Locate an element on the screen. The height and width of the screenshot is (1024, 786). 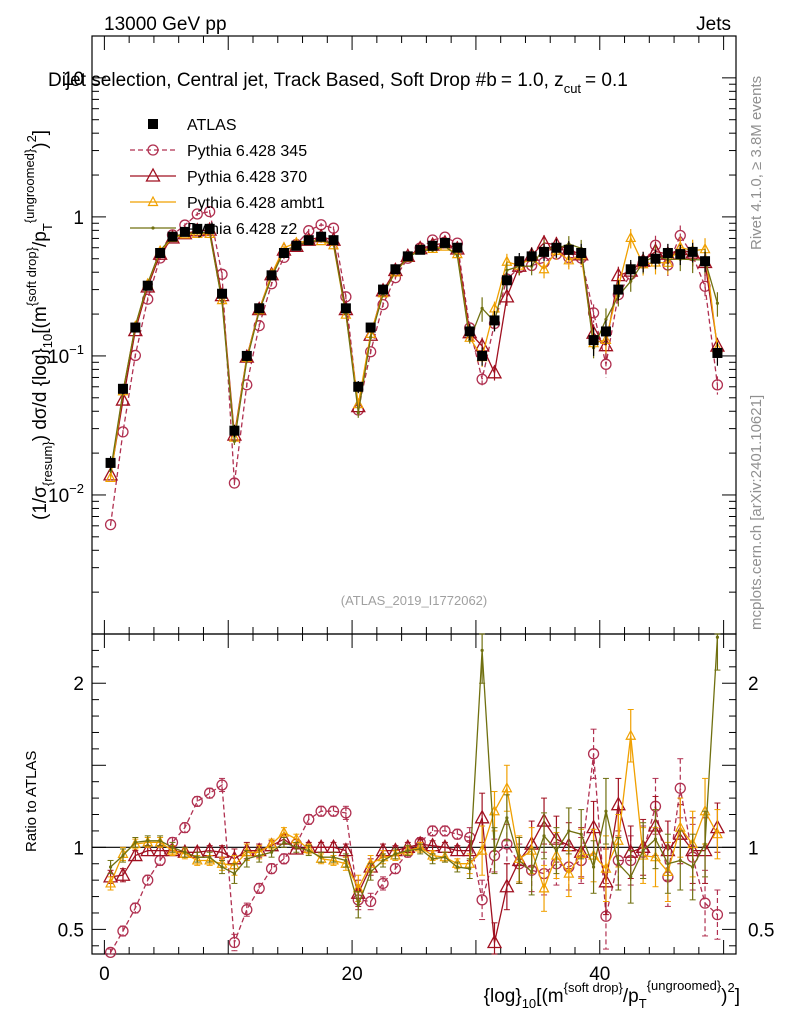
y-tick-label: 10⁻² is located at coordinates (66, 494).